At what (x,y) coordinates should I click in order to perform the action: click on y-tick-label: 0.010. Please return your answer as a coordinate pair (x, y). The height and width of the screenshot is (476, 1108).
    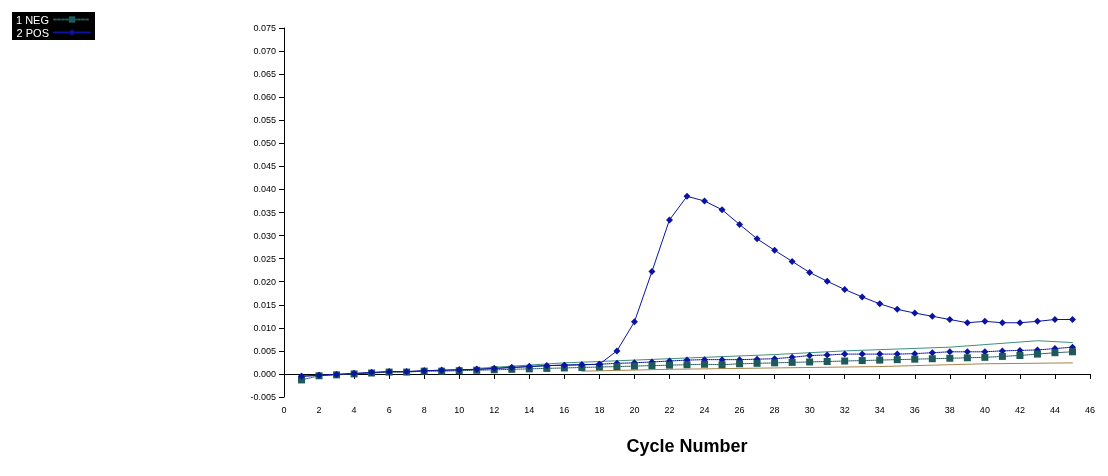
    Looking at the image, I should click on (264, 327).